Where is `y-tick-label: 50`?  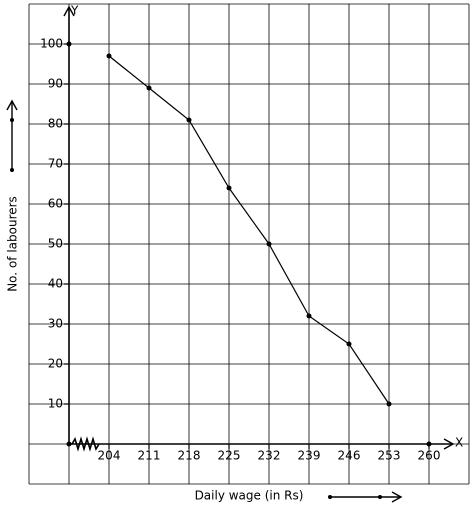 y-tick-label: 50 is located at coordinates (55, 244).